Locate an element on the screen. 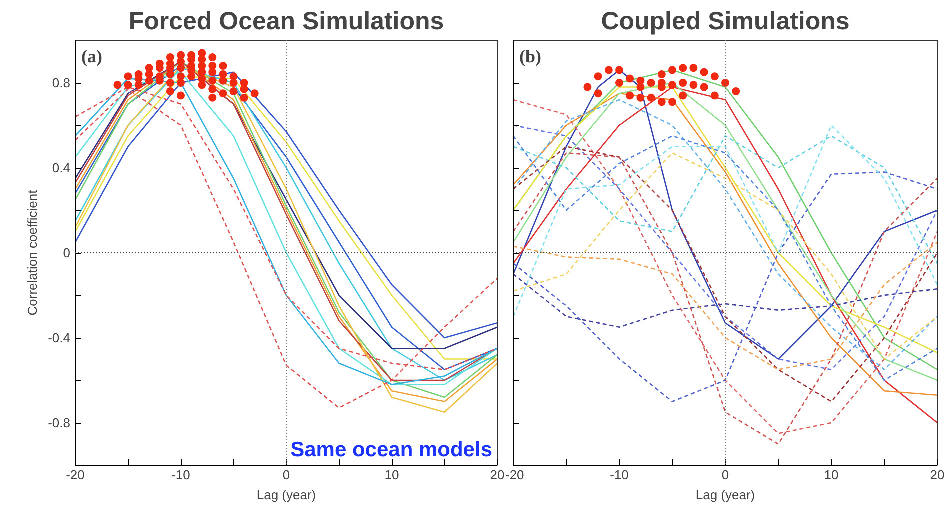  y-tick-label: -0.8 is located at coordinates (59, 423).